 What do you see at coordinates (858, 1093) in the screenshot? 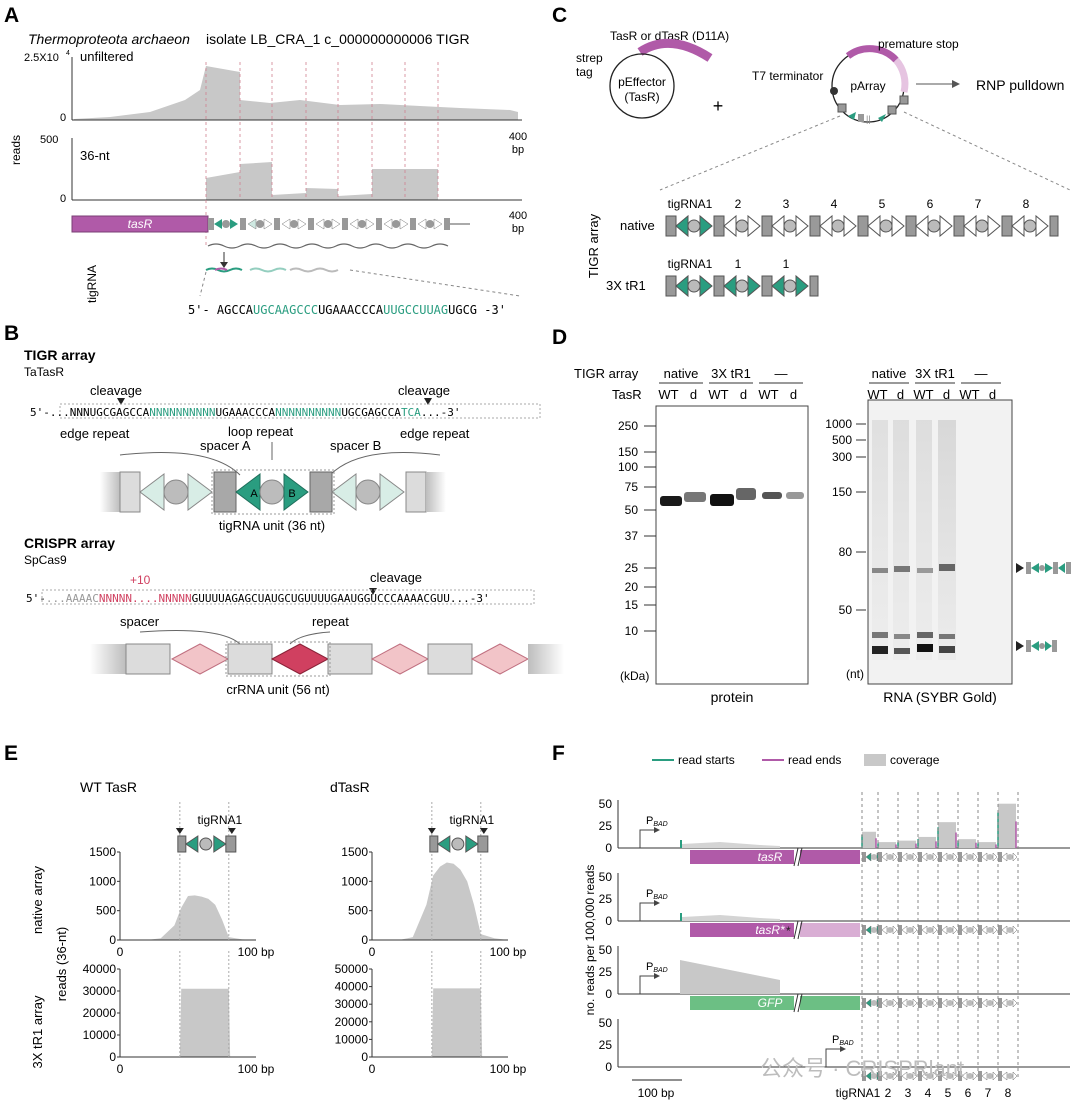
I see `f-bottom-number: tigRNA1` at bounding box center [858, 1093].